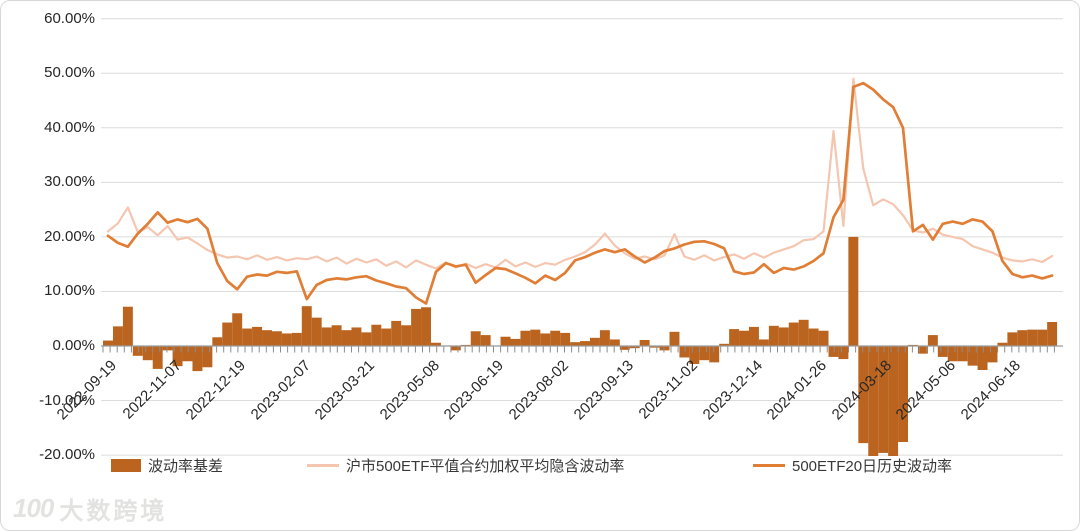  Describe the element at coordinates (126, 465) in the screenshot. I see `basis-swatch-icon` at that location.